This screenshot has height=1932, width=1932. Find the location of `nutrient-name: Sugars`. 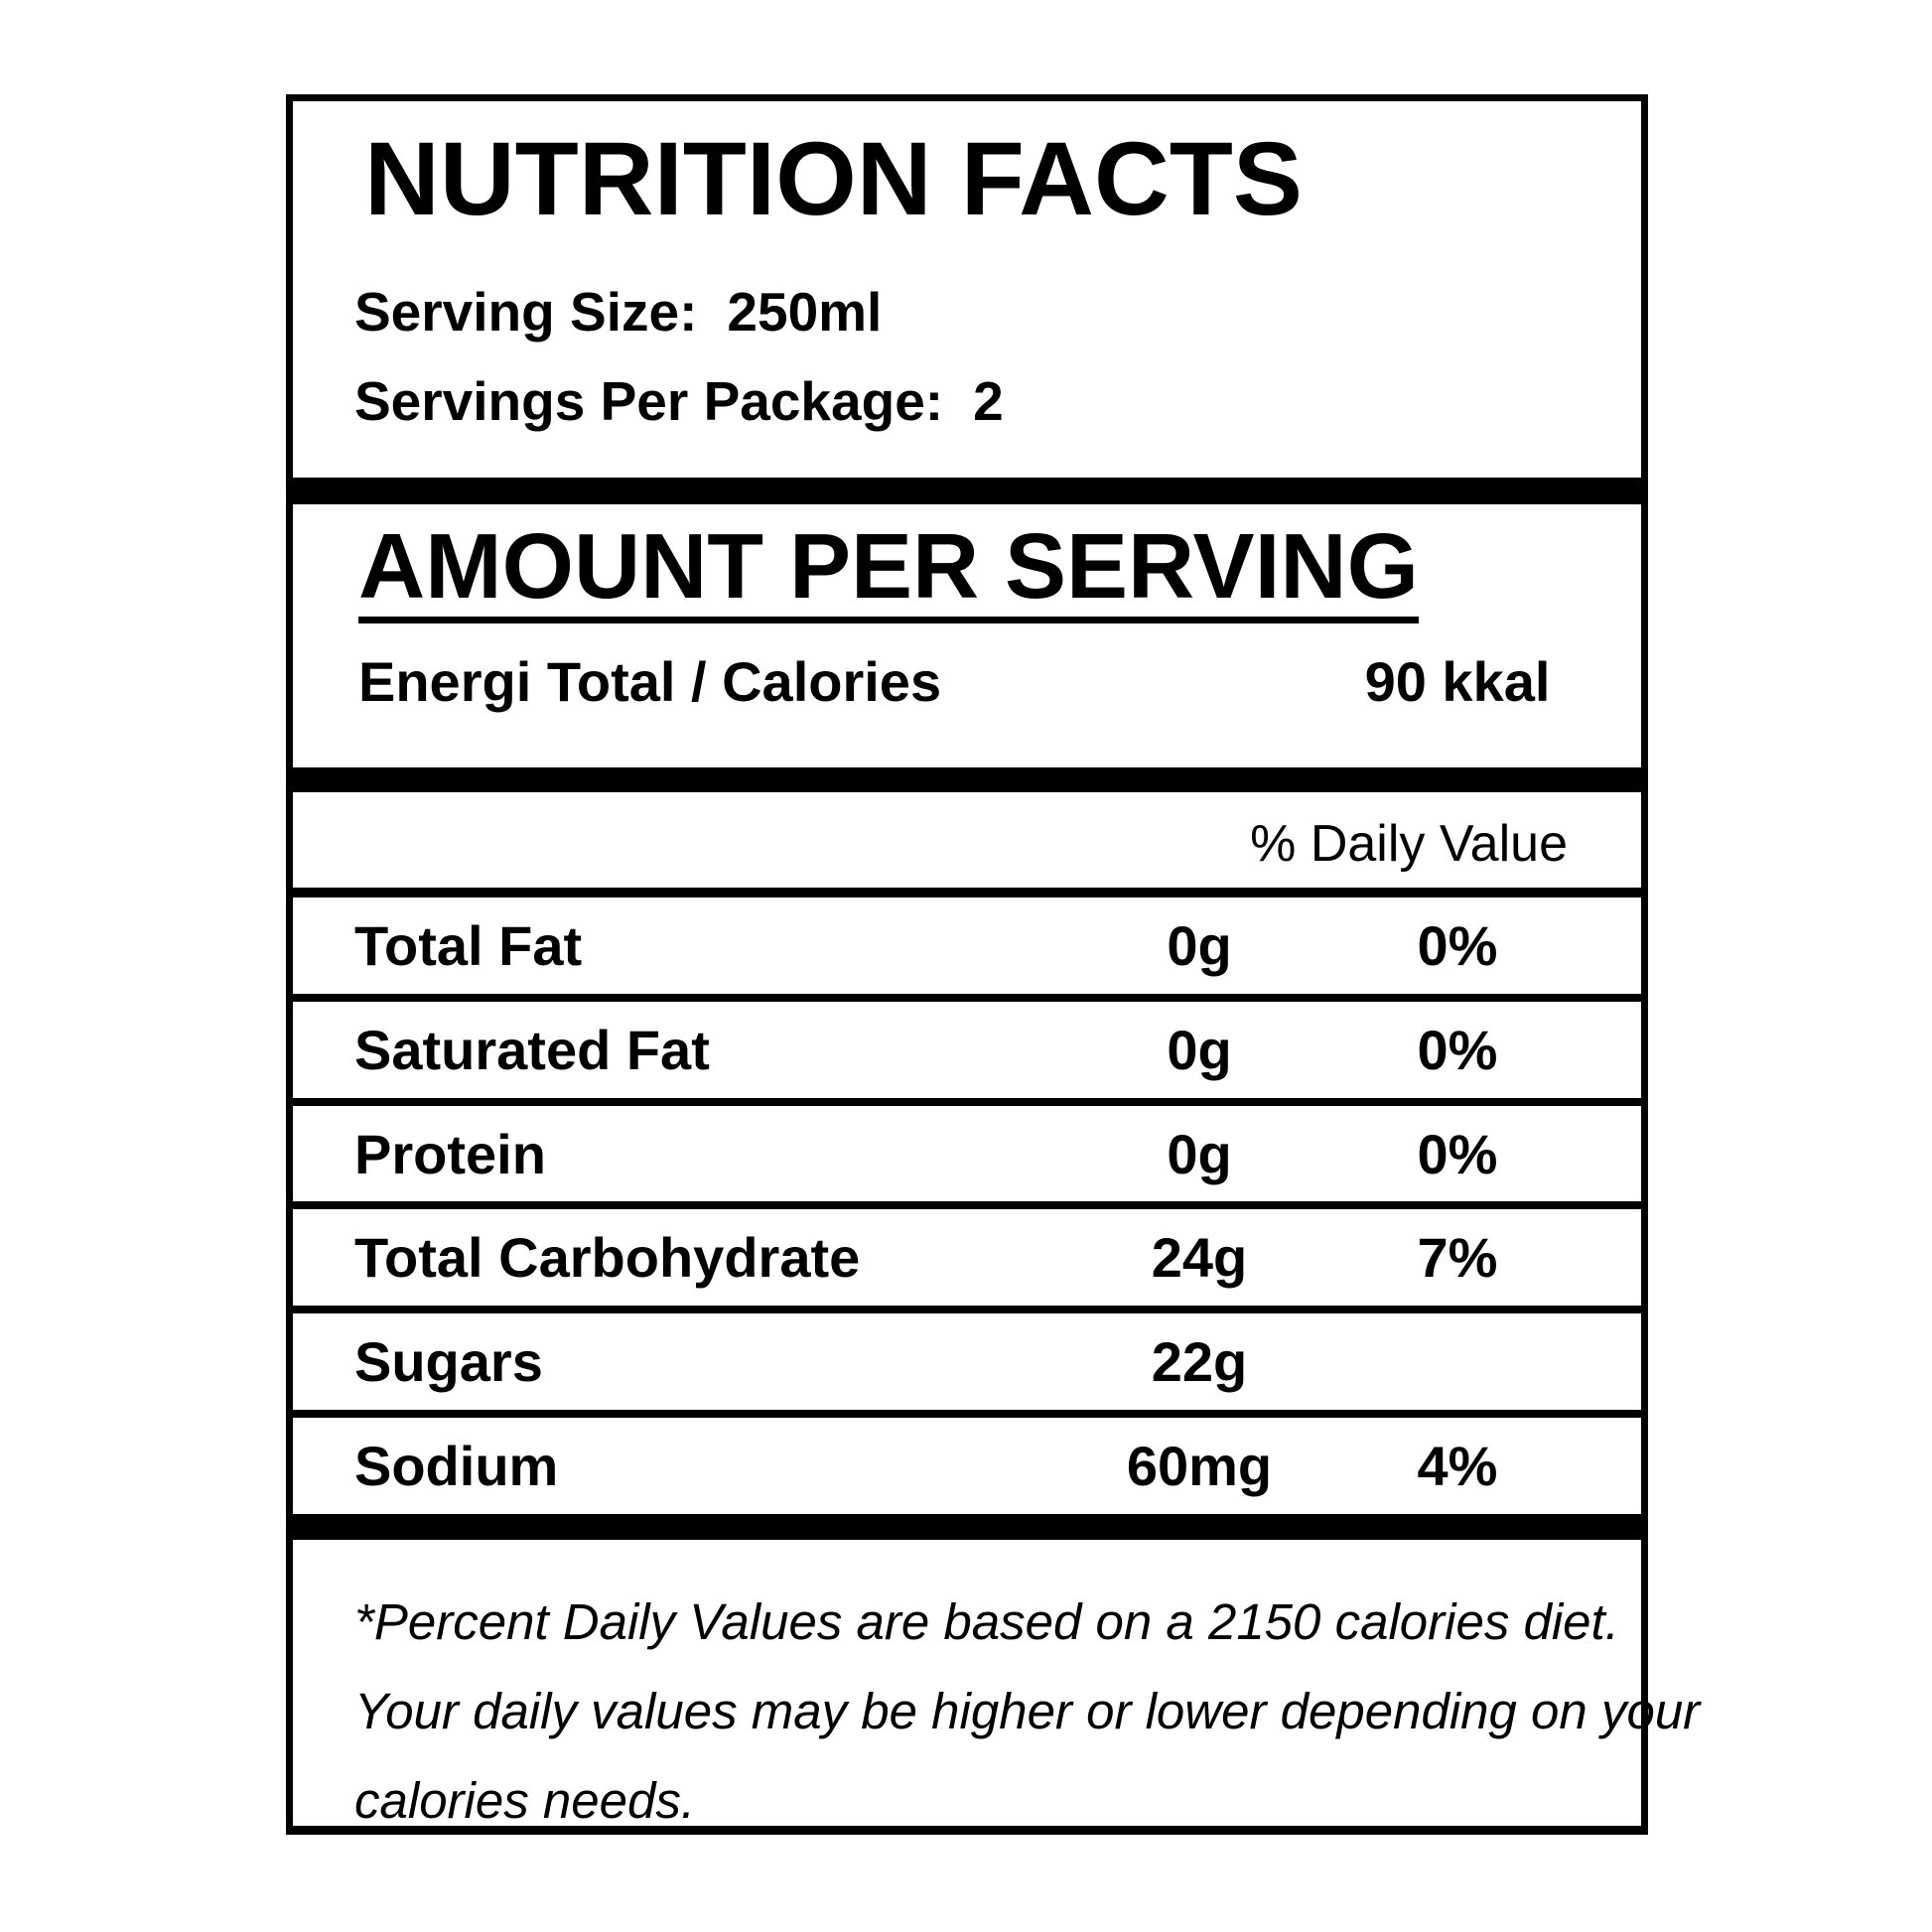

nutrient-name: Sugars is located at coordinates (448, 1362).